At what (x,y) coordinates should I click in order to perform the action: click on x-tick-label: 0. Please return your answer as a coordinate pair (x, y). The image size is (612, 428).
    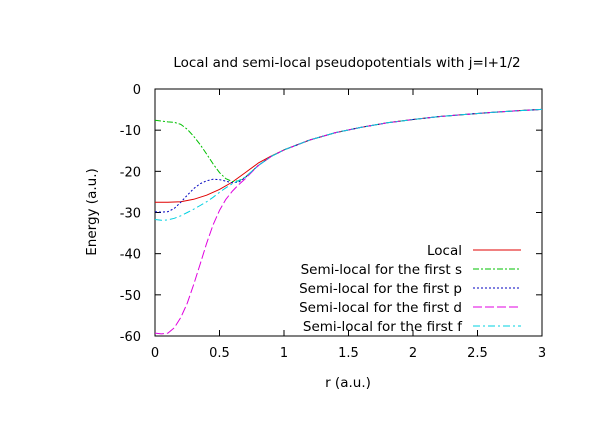
    Looking at the image, I should click on (155, 353).